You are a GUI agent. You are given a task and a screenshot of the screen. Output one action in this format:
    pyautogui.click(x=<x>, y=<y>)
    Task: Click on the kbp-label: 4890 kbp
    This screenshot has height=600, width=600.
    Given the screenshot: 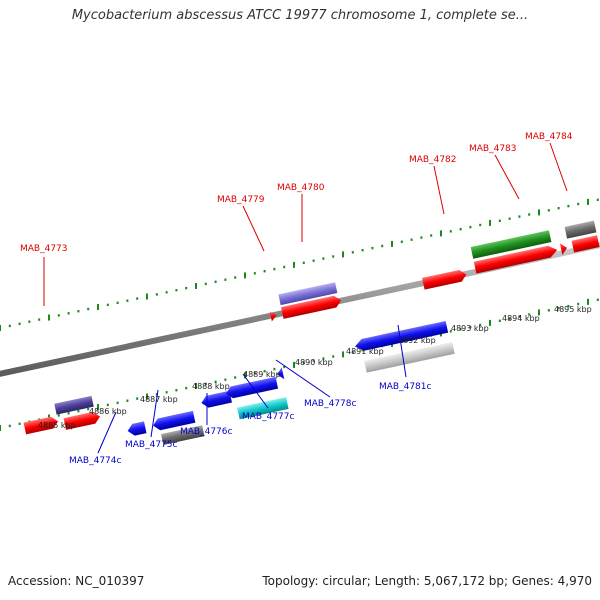 What is the action you would take?
    pyautogui.click(x=314, y=362)
    